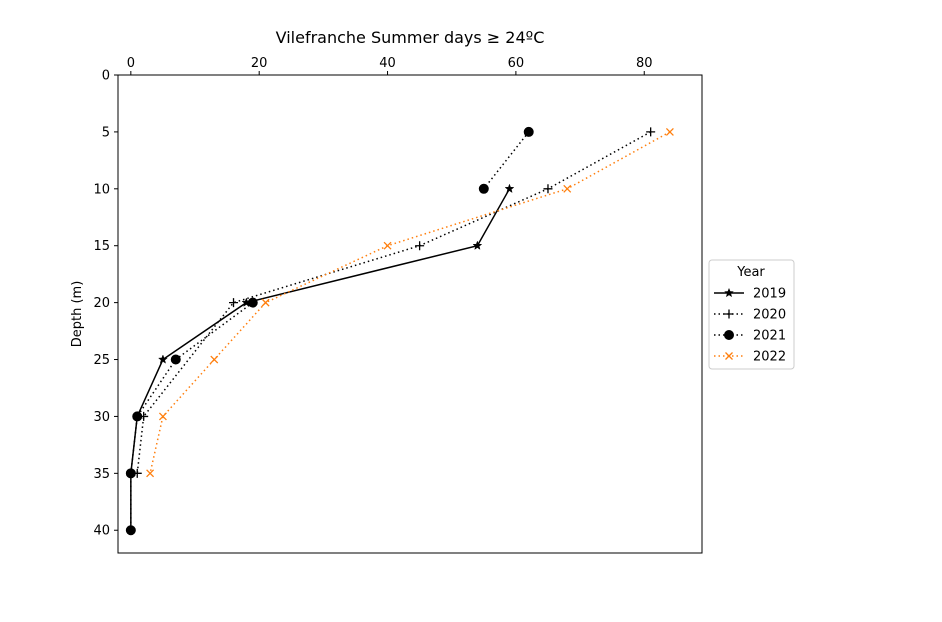  What do you see at coordinates (769, 336) in the screenshot?
I see `legend-label-2021: 2021` at bounding box center [769, 336].